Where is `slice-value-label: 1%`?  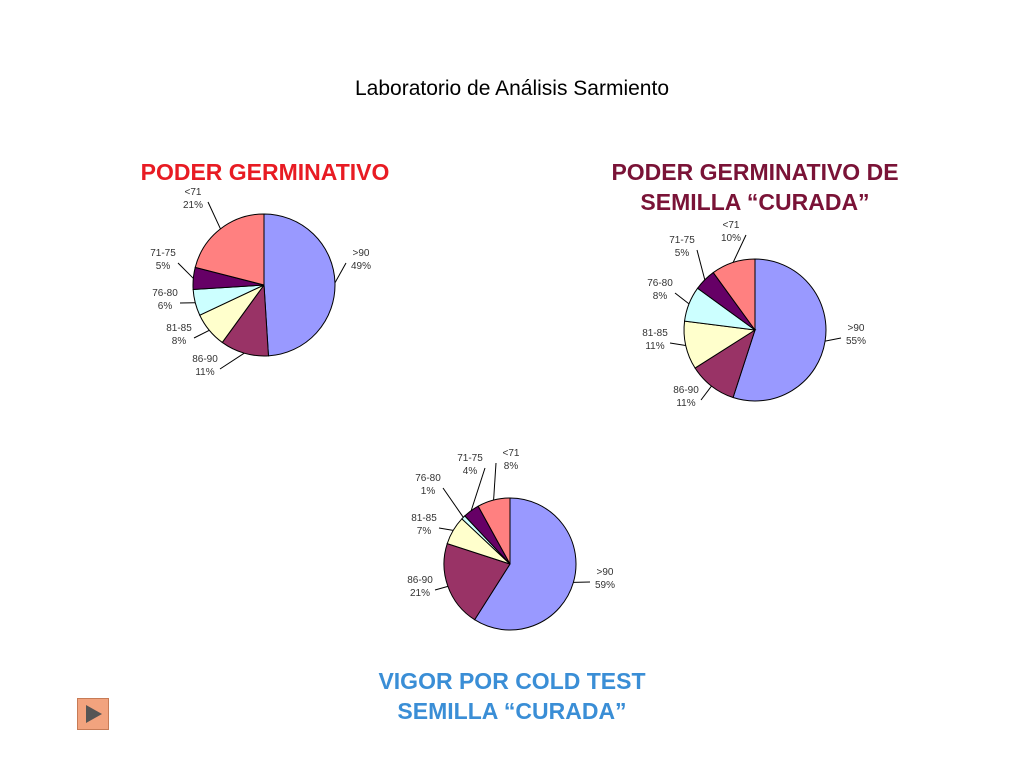
slice-value-label: 1% is located at coordinates (428, 491).